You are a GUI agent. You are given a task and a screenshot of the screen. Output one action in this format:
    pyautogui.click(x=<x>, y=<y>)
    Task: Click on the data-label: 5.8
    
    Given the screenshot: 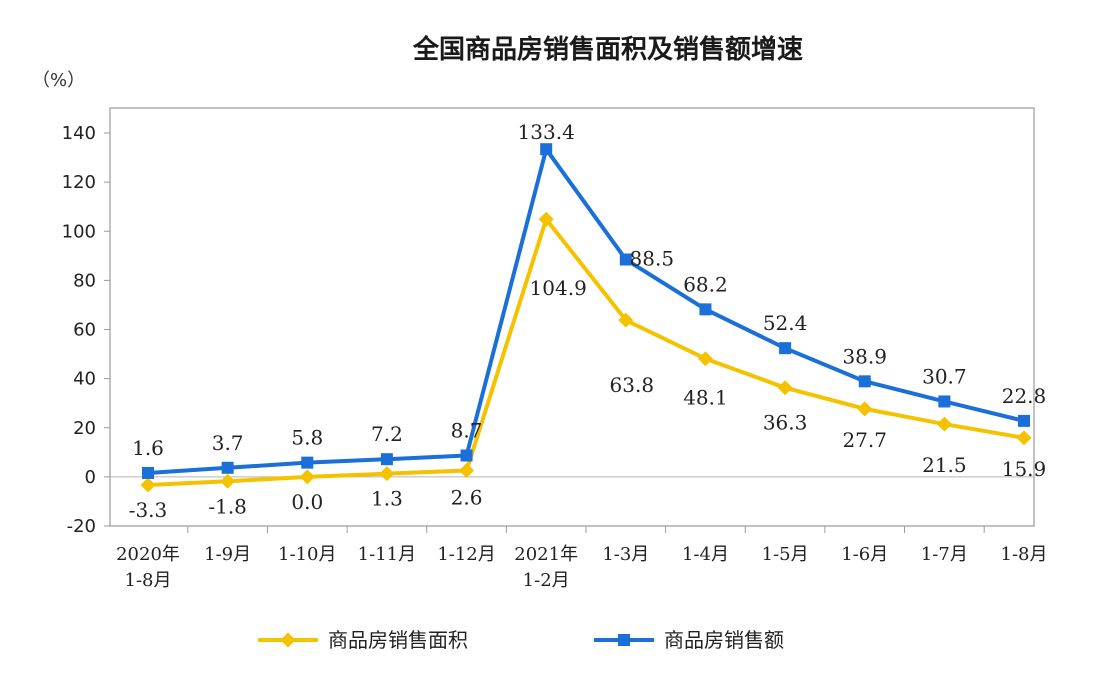 What is the action you would take?
    pyautogui.click(x=307, y=438)
    